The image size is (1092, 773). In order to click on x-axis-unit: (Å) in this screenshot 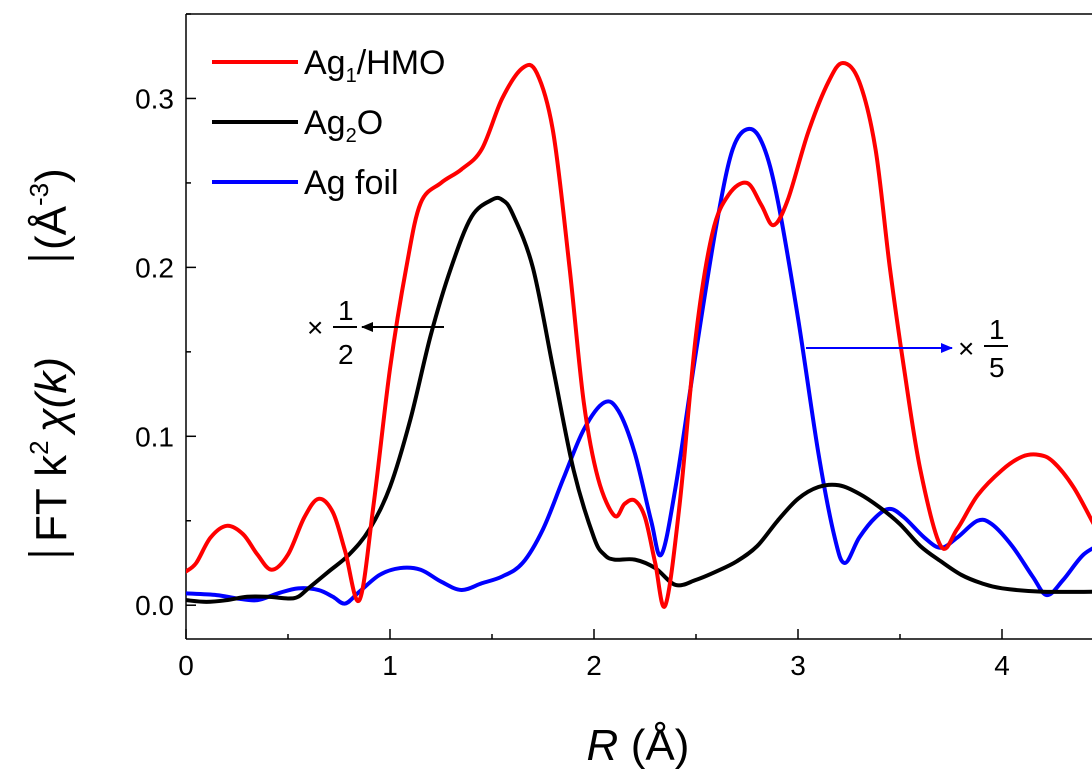, I will do `click(660, 745)`.